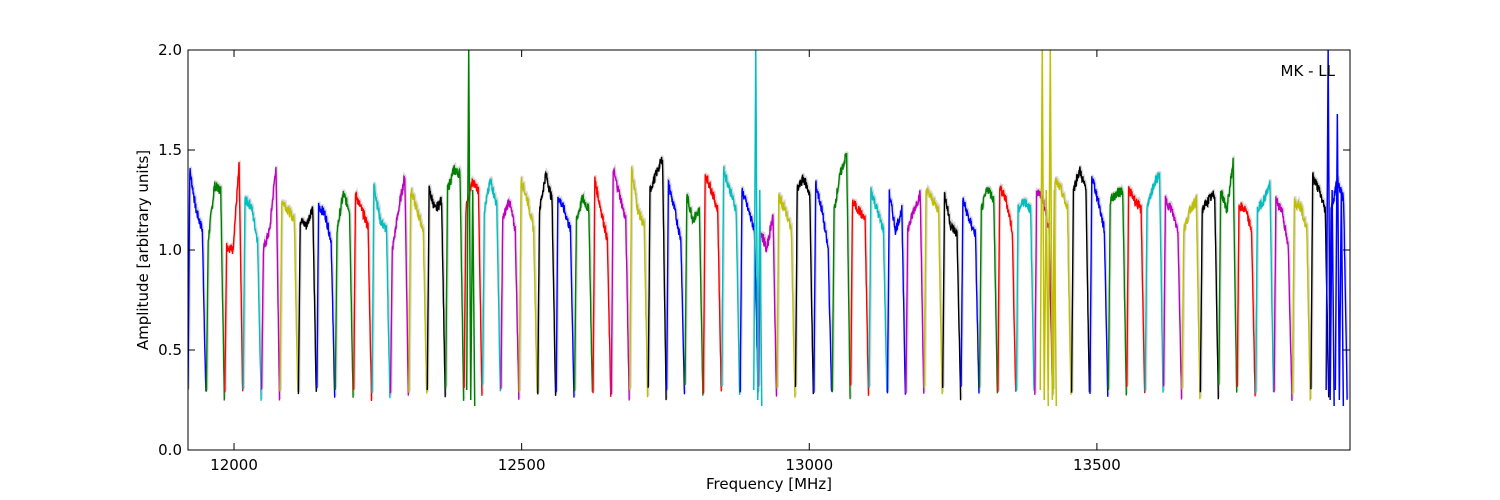 Image resolution: width=1500 pixels, height=500 pixels. What do you see at coordinates (809, 465) in the screenshot?
I see `x-tick-label: 13000` at bounding box center [809, 465].